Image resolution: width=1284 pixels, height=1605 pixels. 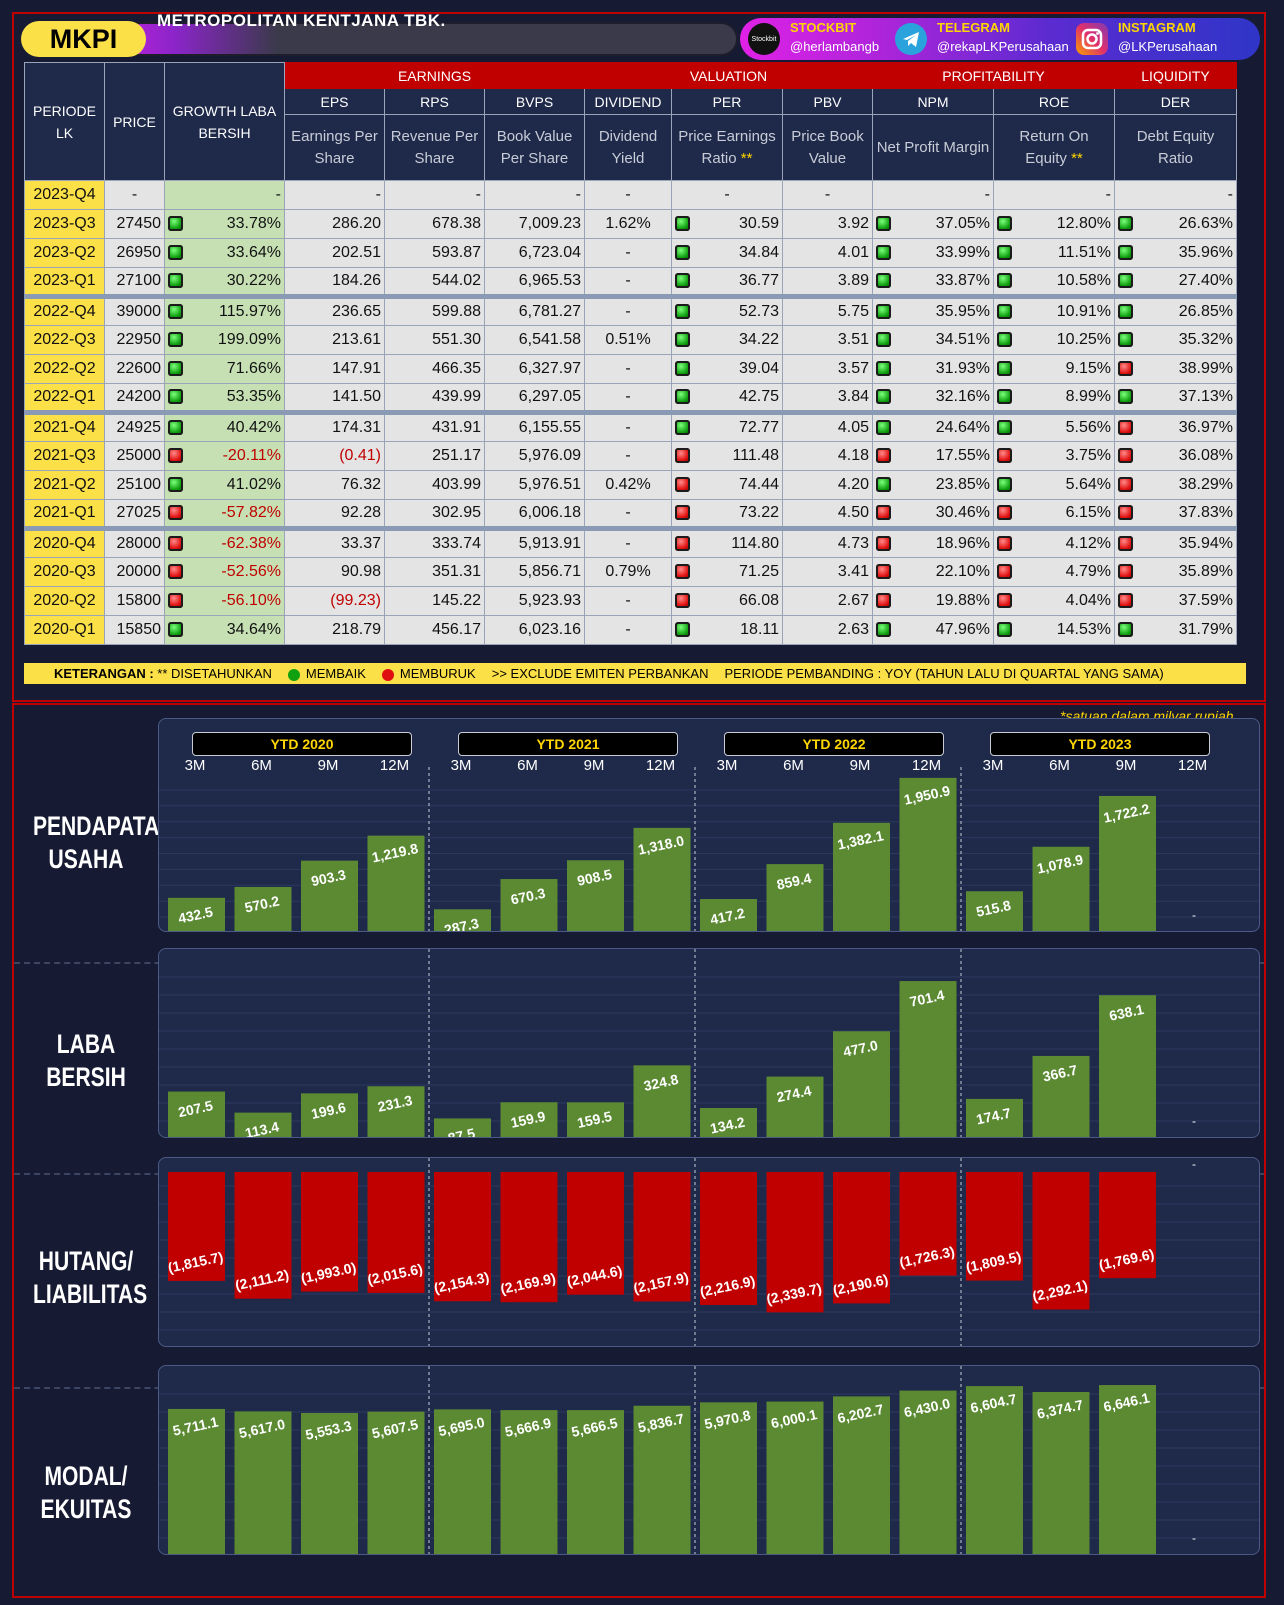 What do you see at coordinates (962, 396) in the screenshot?
I see `cell-value: 32.16%` at bounding box center [962, 396].